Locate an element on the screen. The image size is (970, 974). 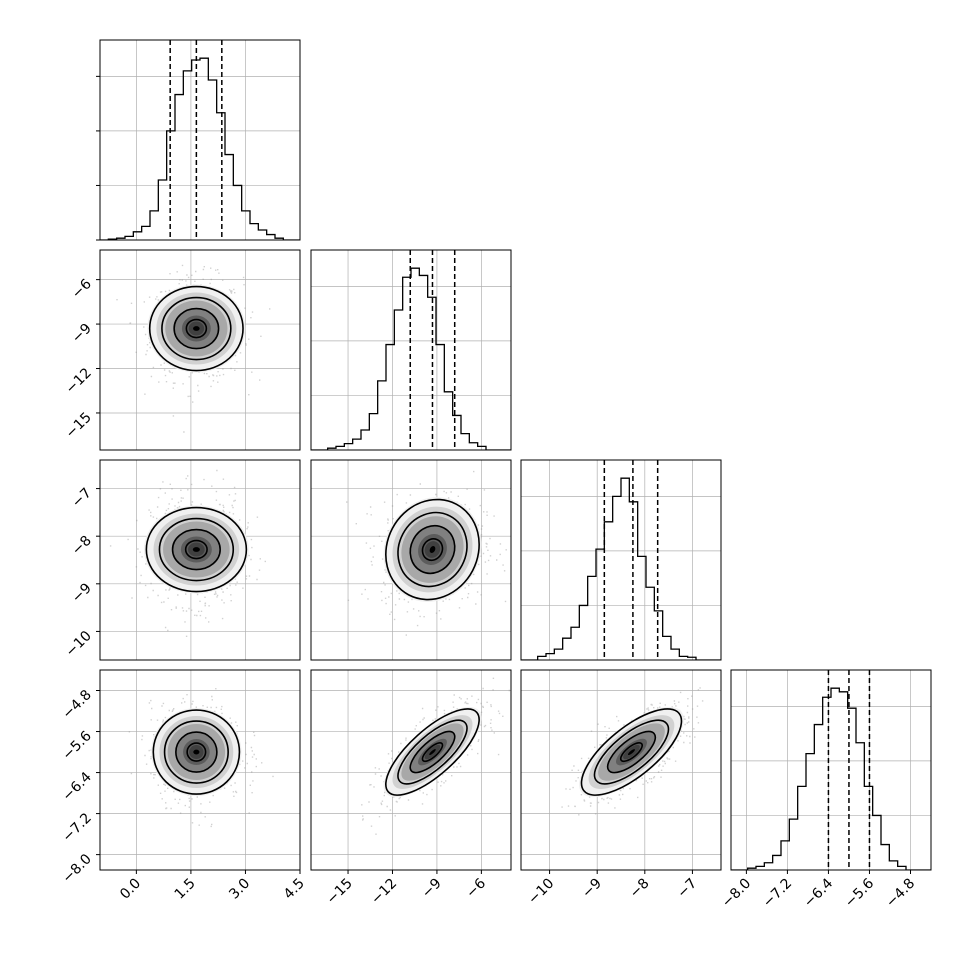
y-tick-label-1-2: −9 is located at coordinates (82, 334).